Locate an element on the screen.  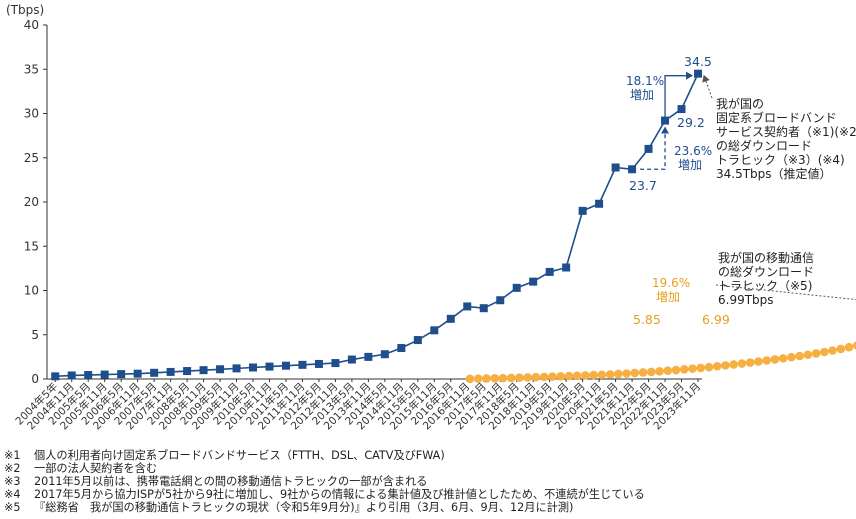
y-tick-label: 30 is located at coordinates (31, 114).